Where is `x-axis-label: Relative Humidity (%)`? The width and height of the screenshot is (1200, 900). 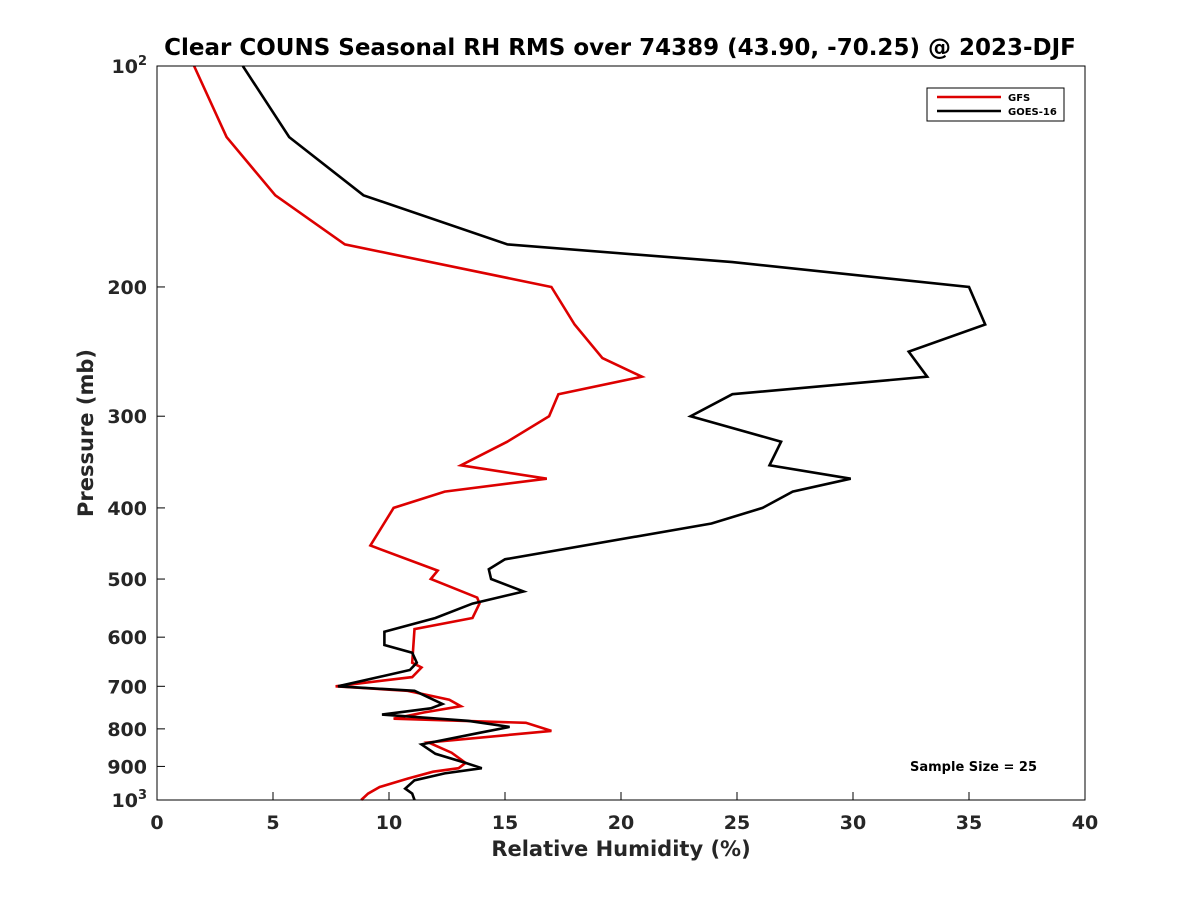 x-axis-label: Relative Humidity (%) is located at coordinates (620, 849).